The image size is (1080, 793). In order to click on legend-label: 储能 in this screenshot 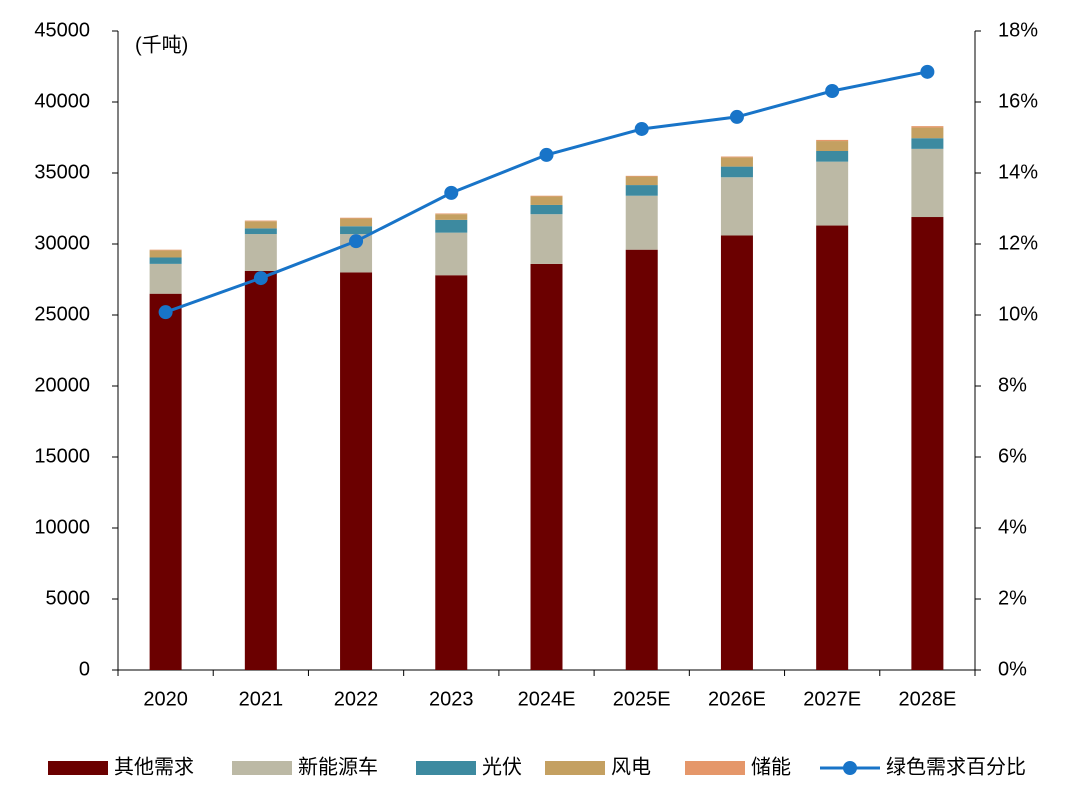, I will do `click(771, 766)`.